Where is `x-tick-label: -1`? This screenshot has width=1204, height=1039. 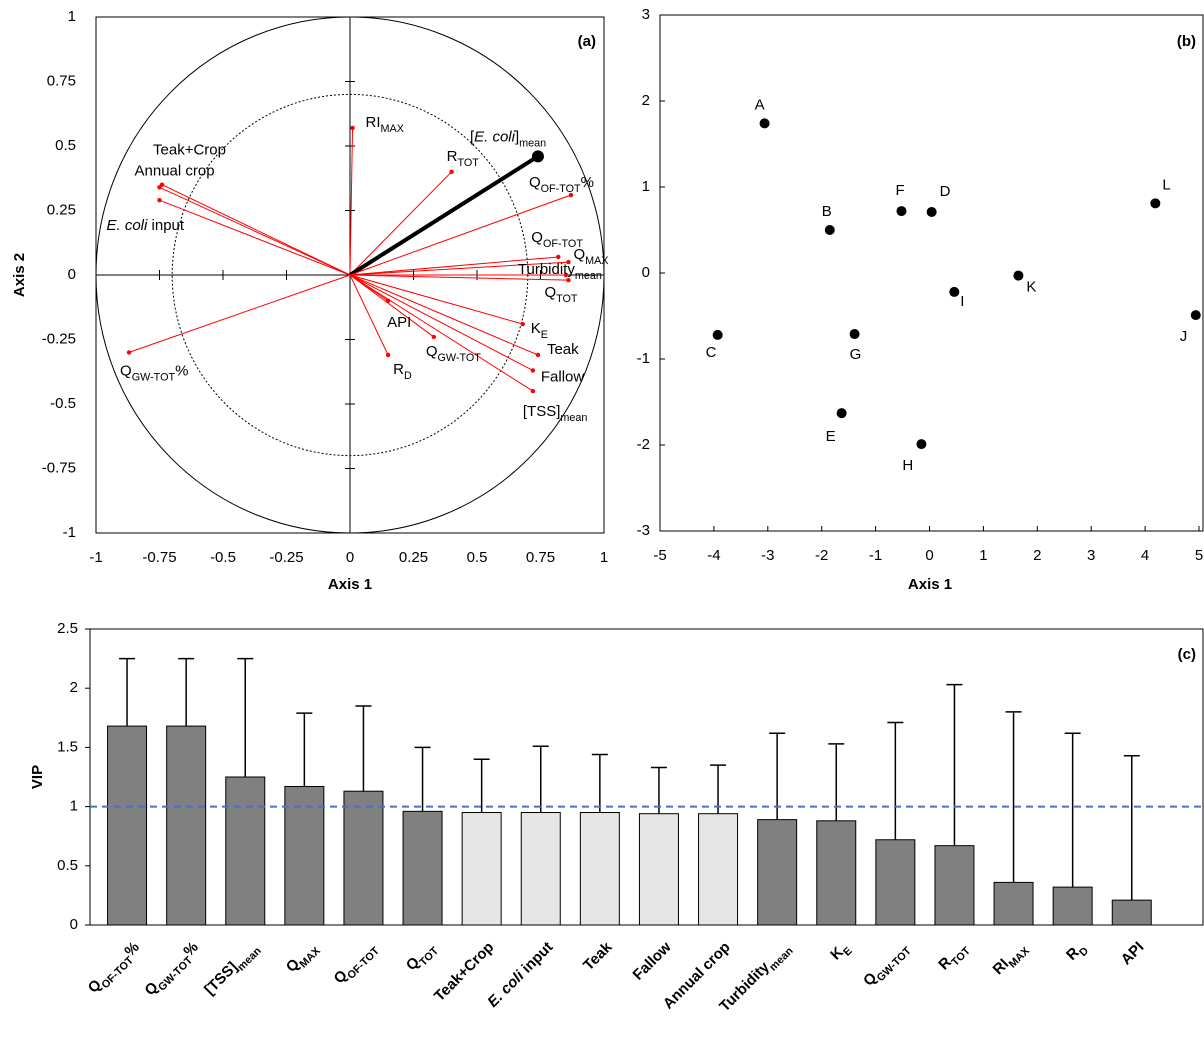 x-tick-label: -1 is located at coordinates (95, 557).